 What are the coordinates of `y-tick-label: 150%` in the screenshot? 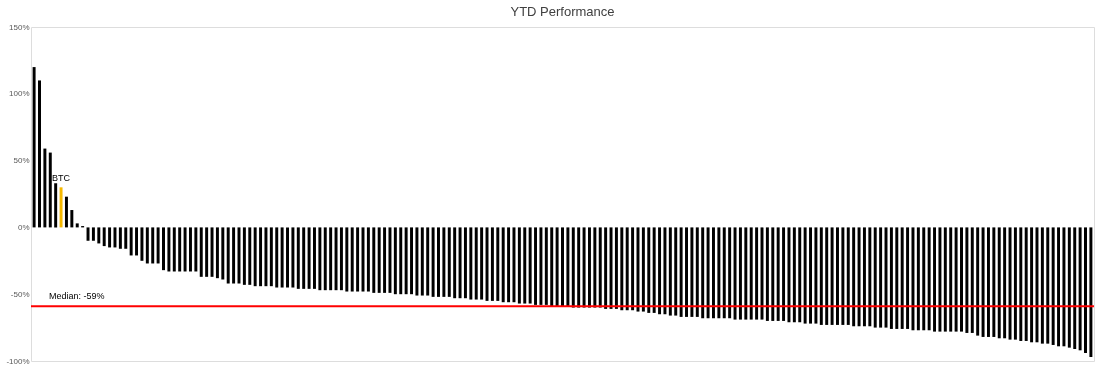 It's located at (19, 27).